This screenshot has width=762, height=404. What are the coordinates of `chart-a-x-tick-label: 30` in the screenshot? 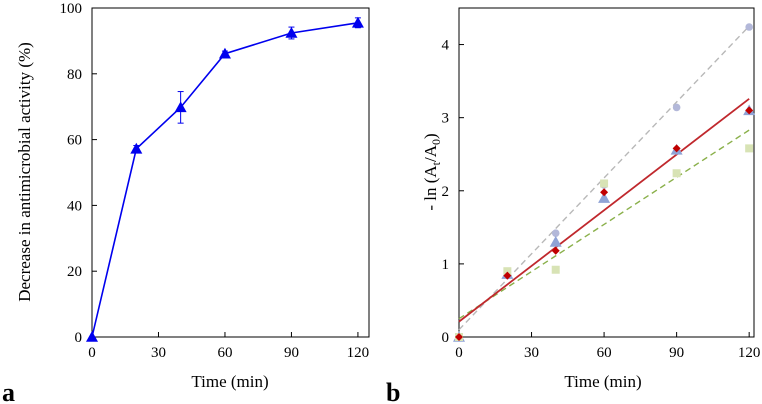 It's located at (158, 353).